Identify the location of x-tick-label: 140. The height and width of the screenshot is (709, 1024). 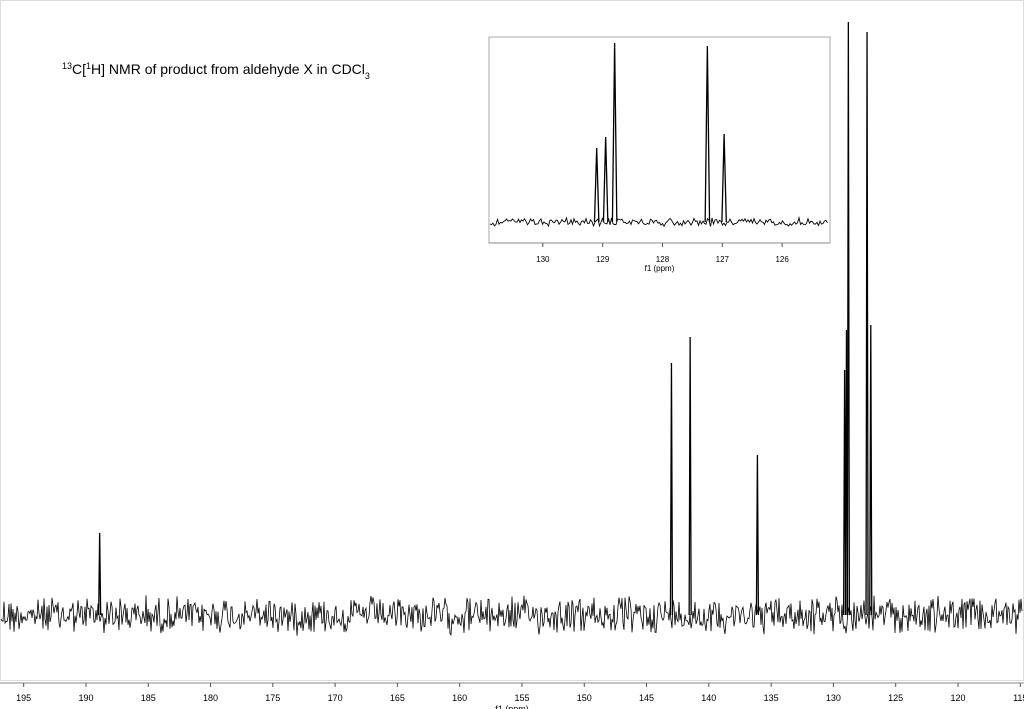
(708, 698).